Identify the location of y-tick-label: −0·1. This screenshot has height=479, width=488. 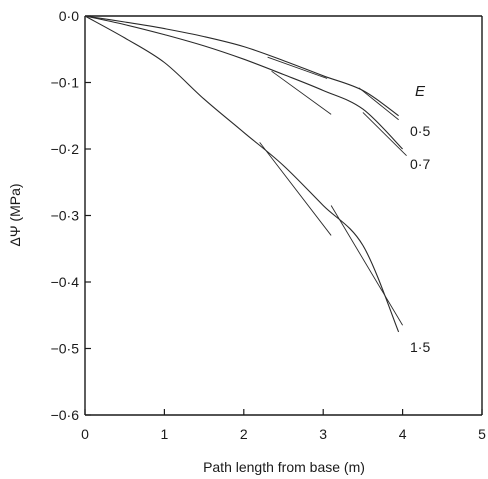
(65, 83).